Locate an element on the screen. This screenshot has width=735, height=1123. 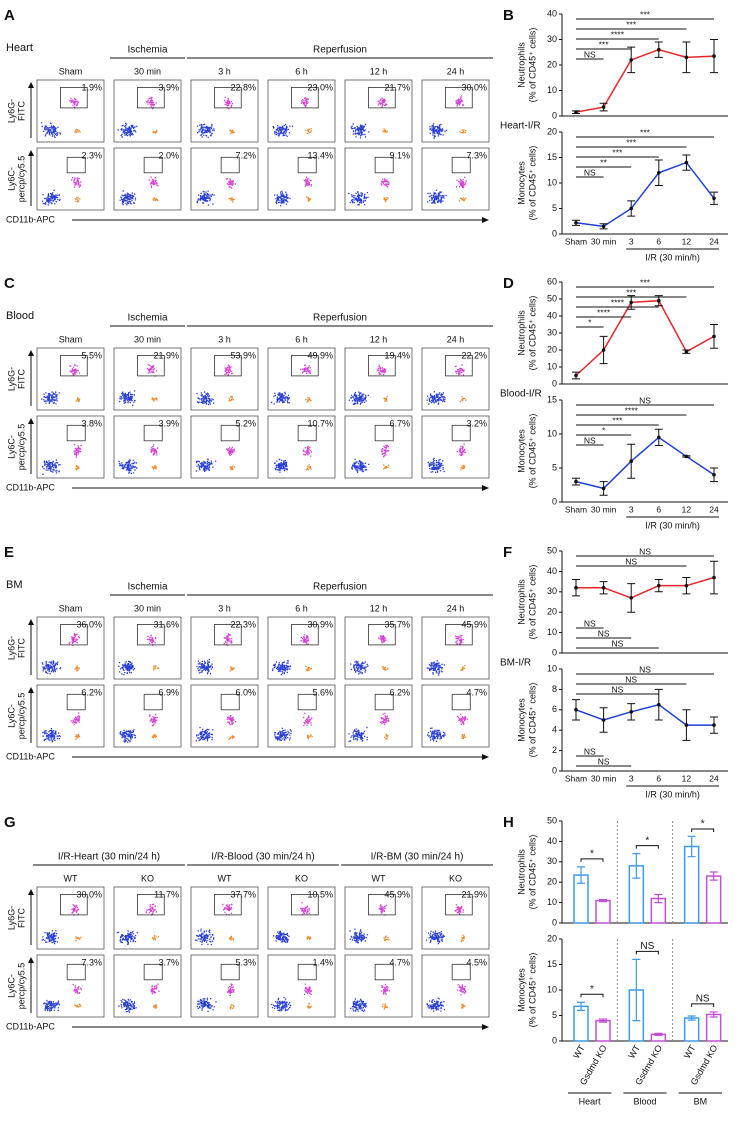
y-title: Neutrophils is located at coordinates (521, 602).